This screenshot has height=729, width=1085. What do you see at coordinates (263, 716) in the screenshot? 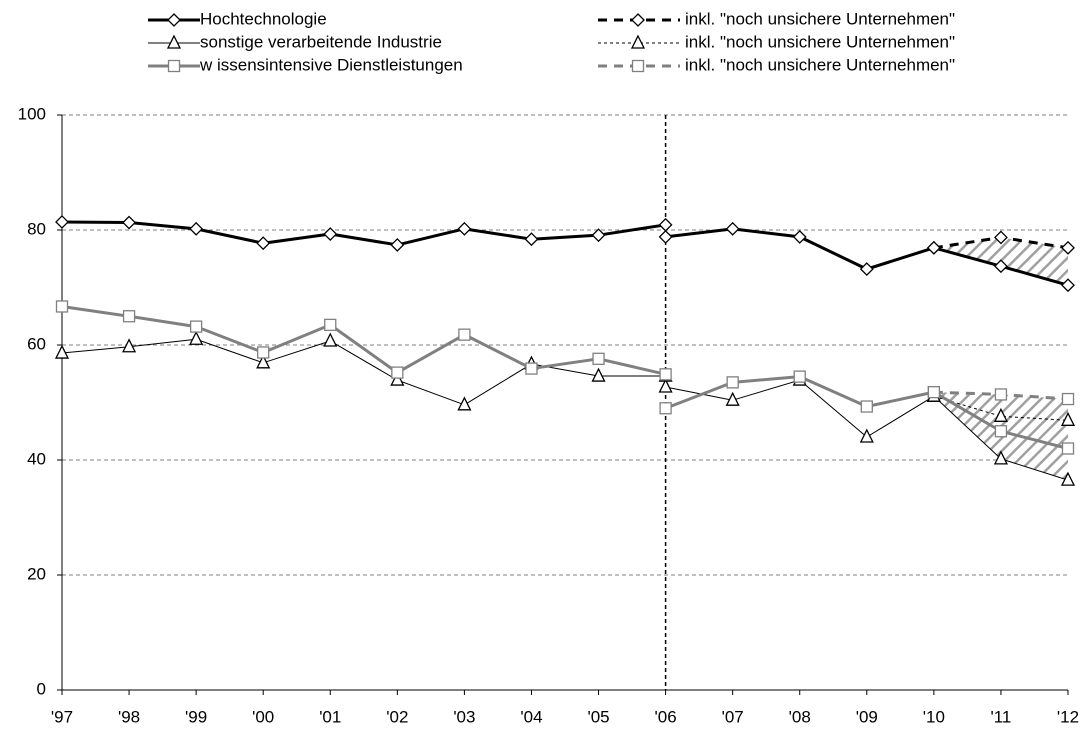
I see `x-tick-label: '00` at bounding box center [263, 716].